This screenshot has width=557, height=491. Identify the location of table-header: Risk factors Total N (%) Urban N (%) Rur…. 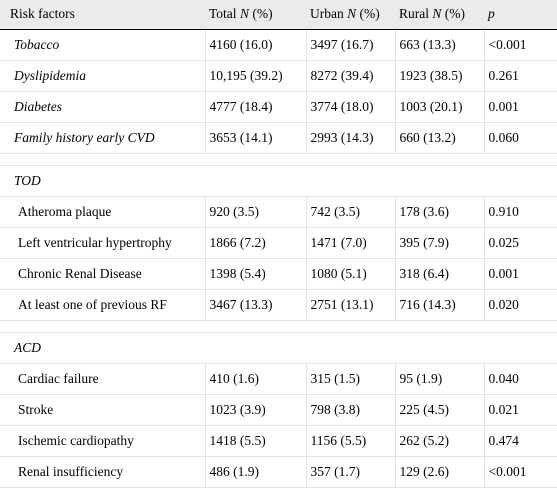
(278, 15).